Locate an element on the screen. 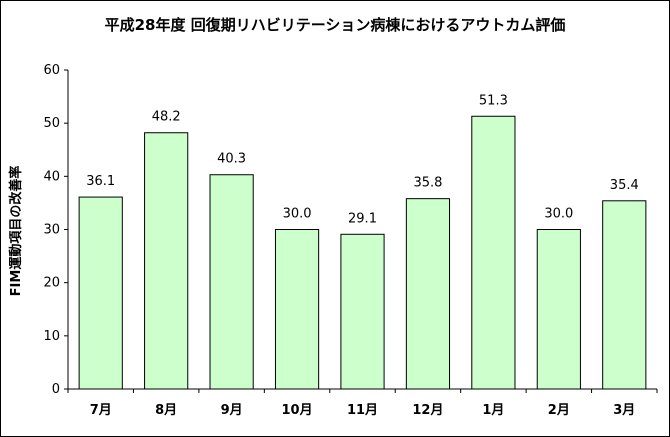 This screenshot has height=437, width=670. data-label: 51.3 is located at coordinates (493, 100).